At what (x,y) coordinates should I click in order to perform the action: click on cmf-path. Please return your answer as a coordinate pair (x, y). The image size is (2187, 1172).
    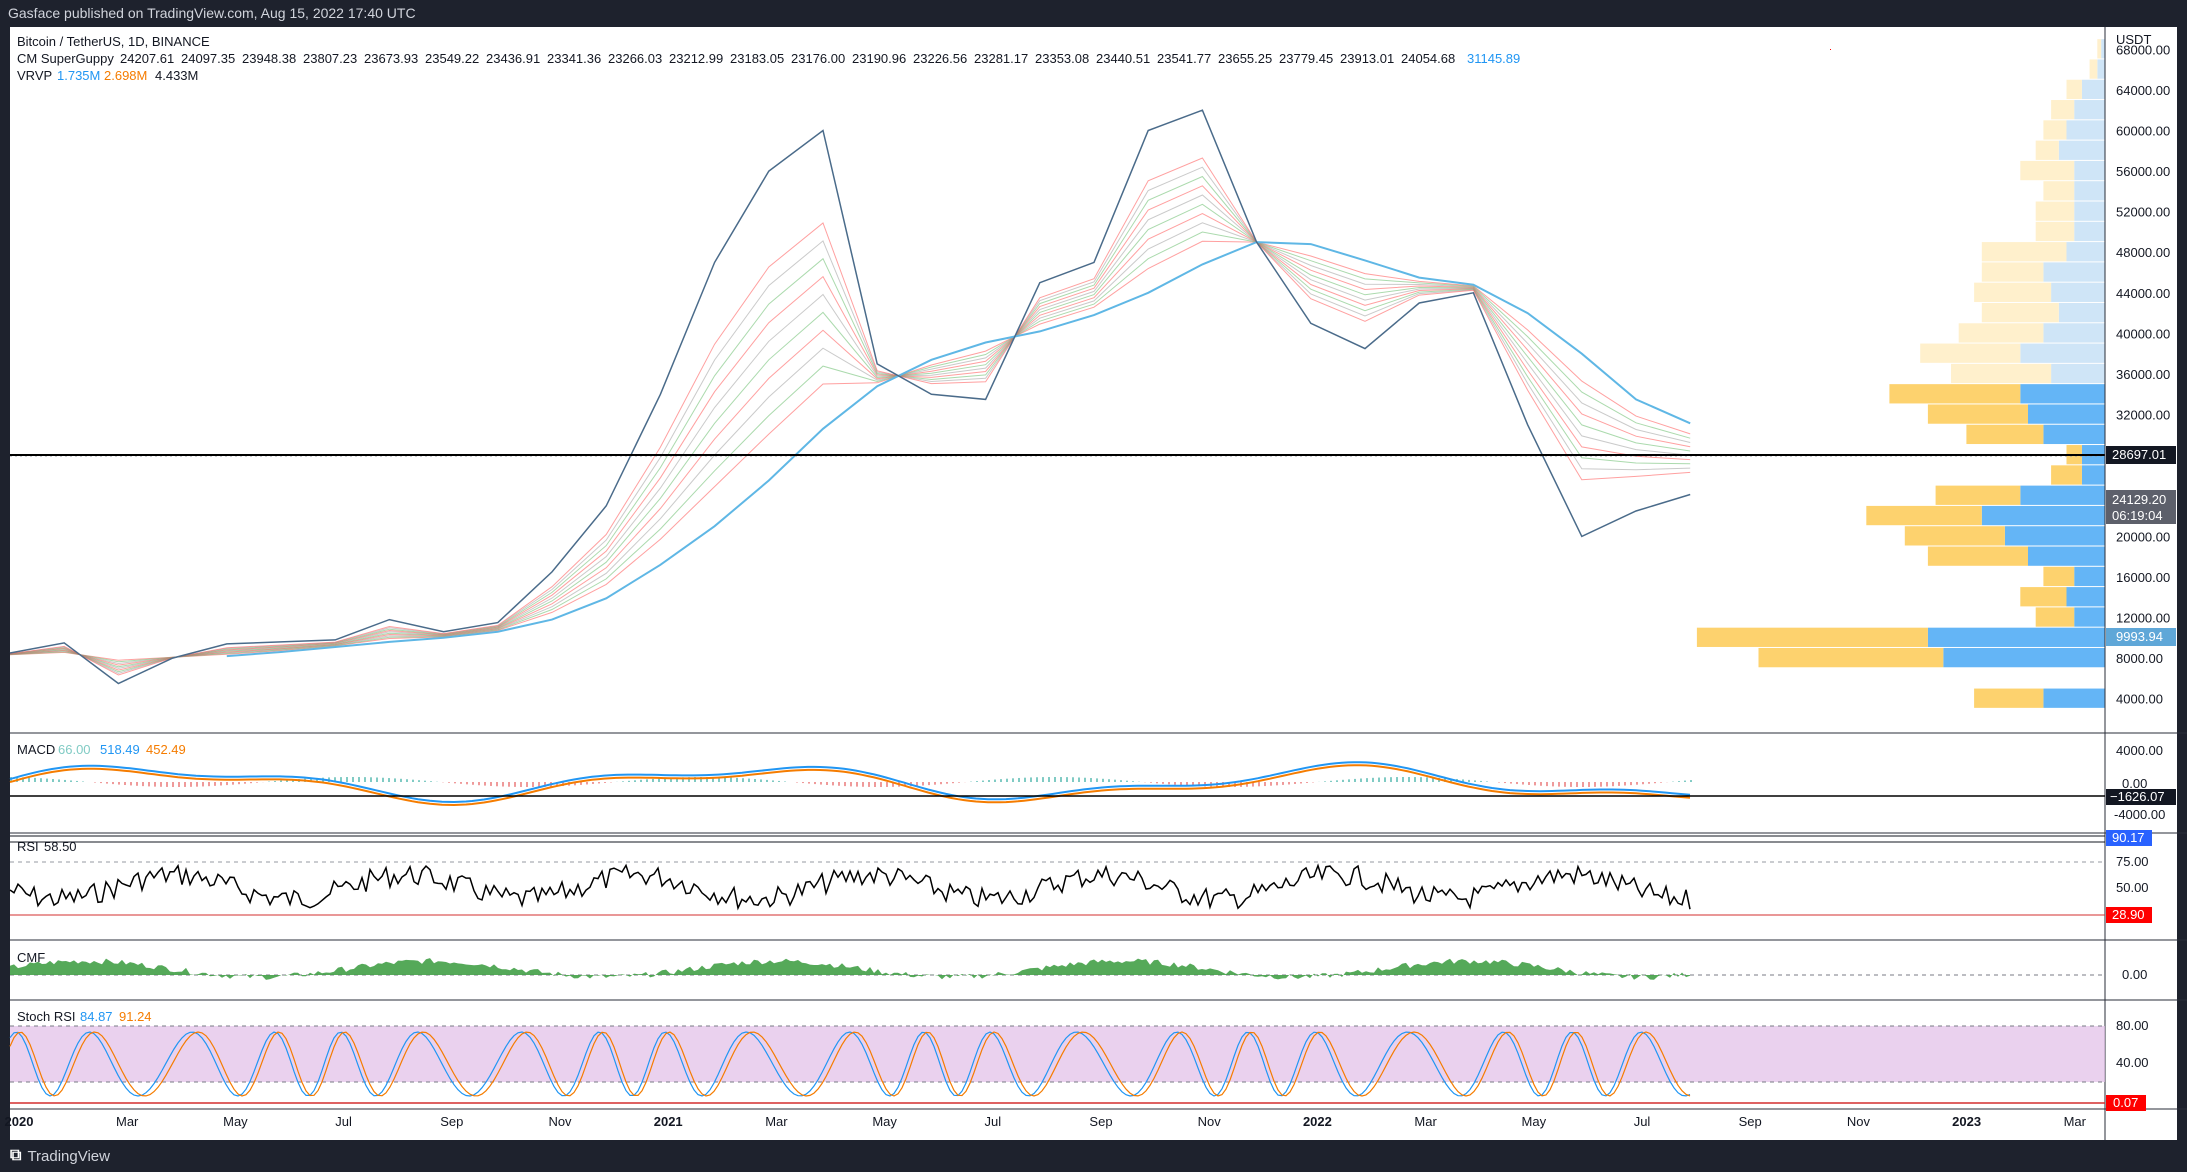
    Looking at the image, I should click on (850, 969).